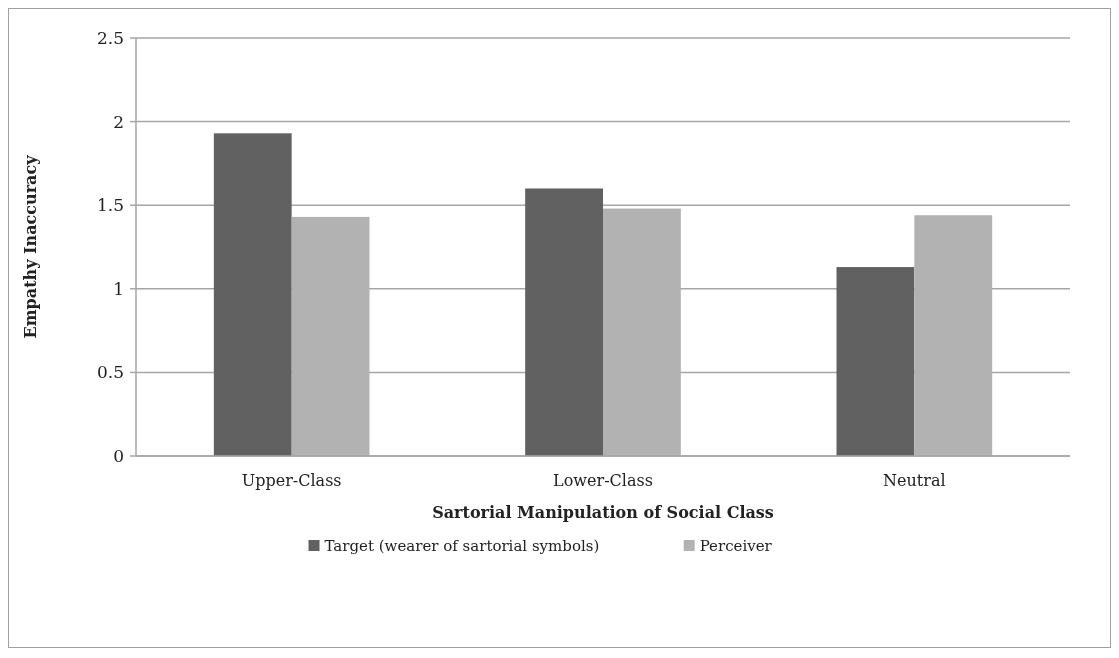  I want to click on x-tick-label: Neutral, so click(914, 480).